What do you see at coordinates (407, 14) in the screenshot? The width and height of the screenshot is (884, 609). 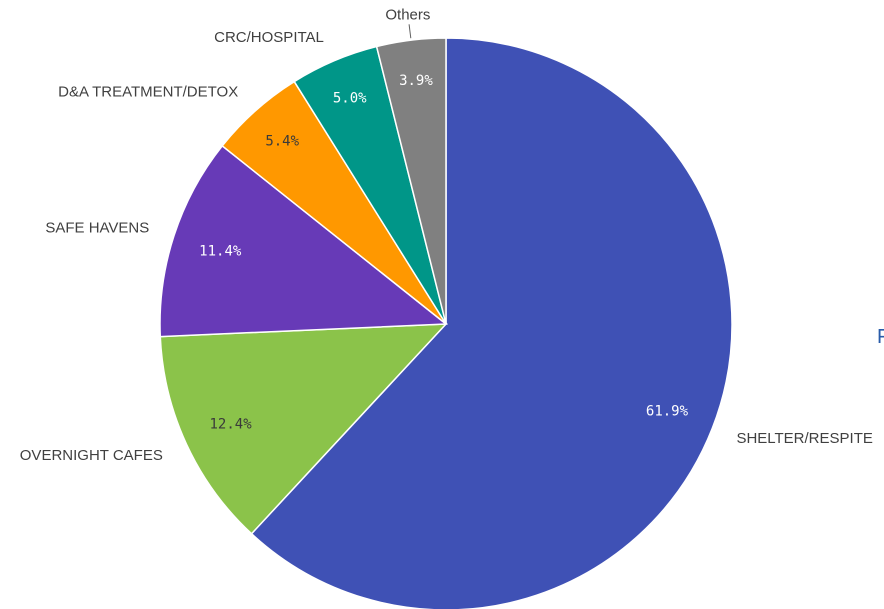 I see `slice-category-label-6: Others` at bounding box center [407, 14].